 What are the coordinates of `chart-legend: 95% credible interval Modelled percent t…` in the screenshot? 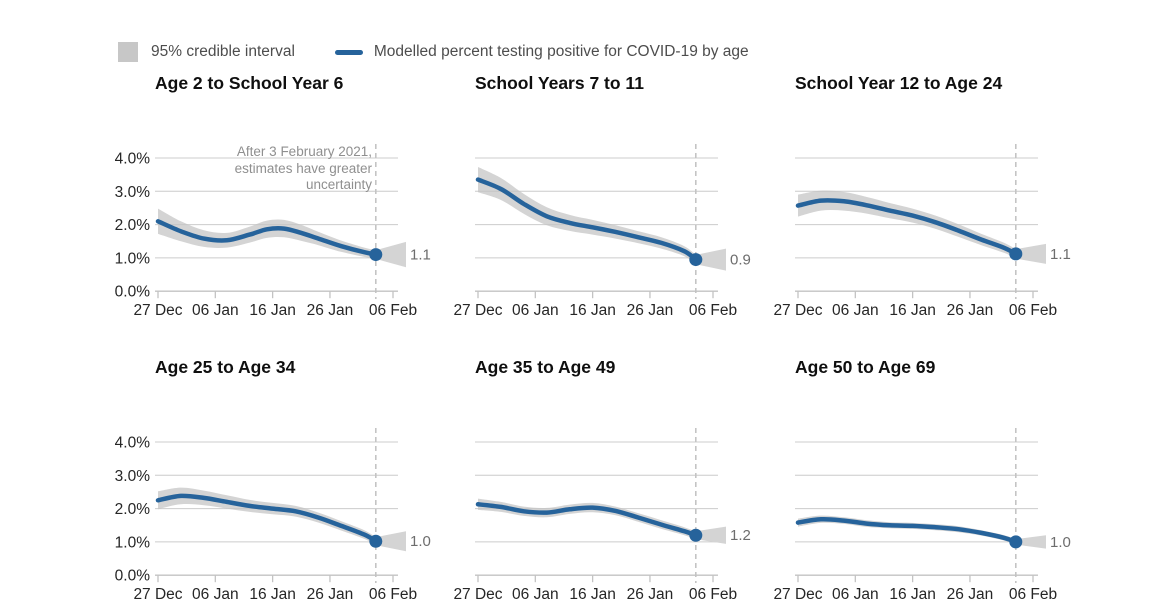 It's located at (433, 52).